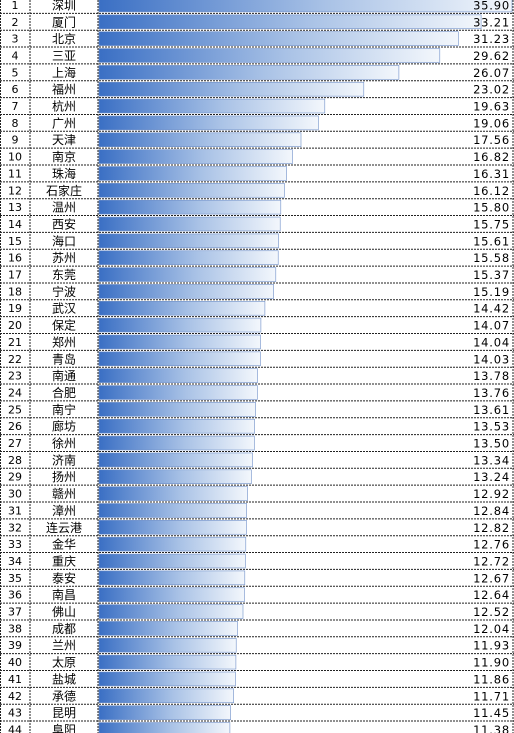 The height and width of the screenshot is (733, 514). What do you see at coordinates (491, 39) in the screenshot?
I see `value-label: 31.23` at bounding box center [491, 39].